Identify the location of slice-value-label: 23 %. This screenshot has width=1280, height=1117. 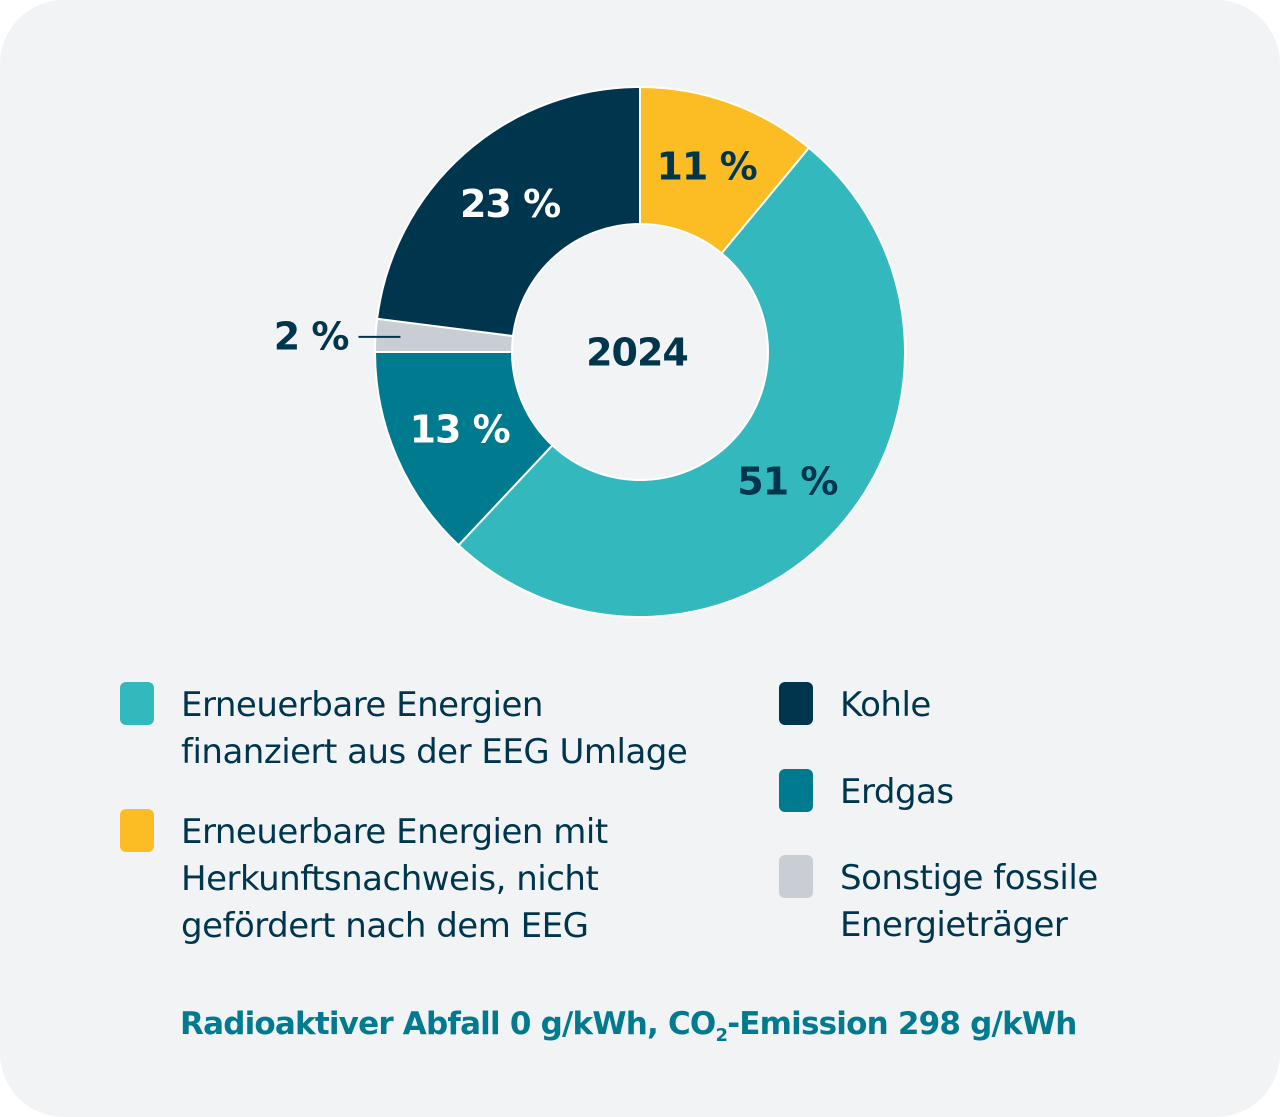
(510, 204).